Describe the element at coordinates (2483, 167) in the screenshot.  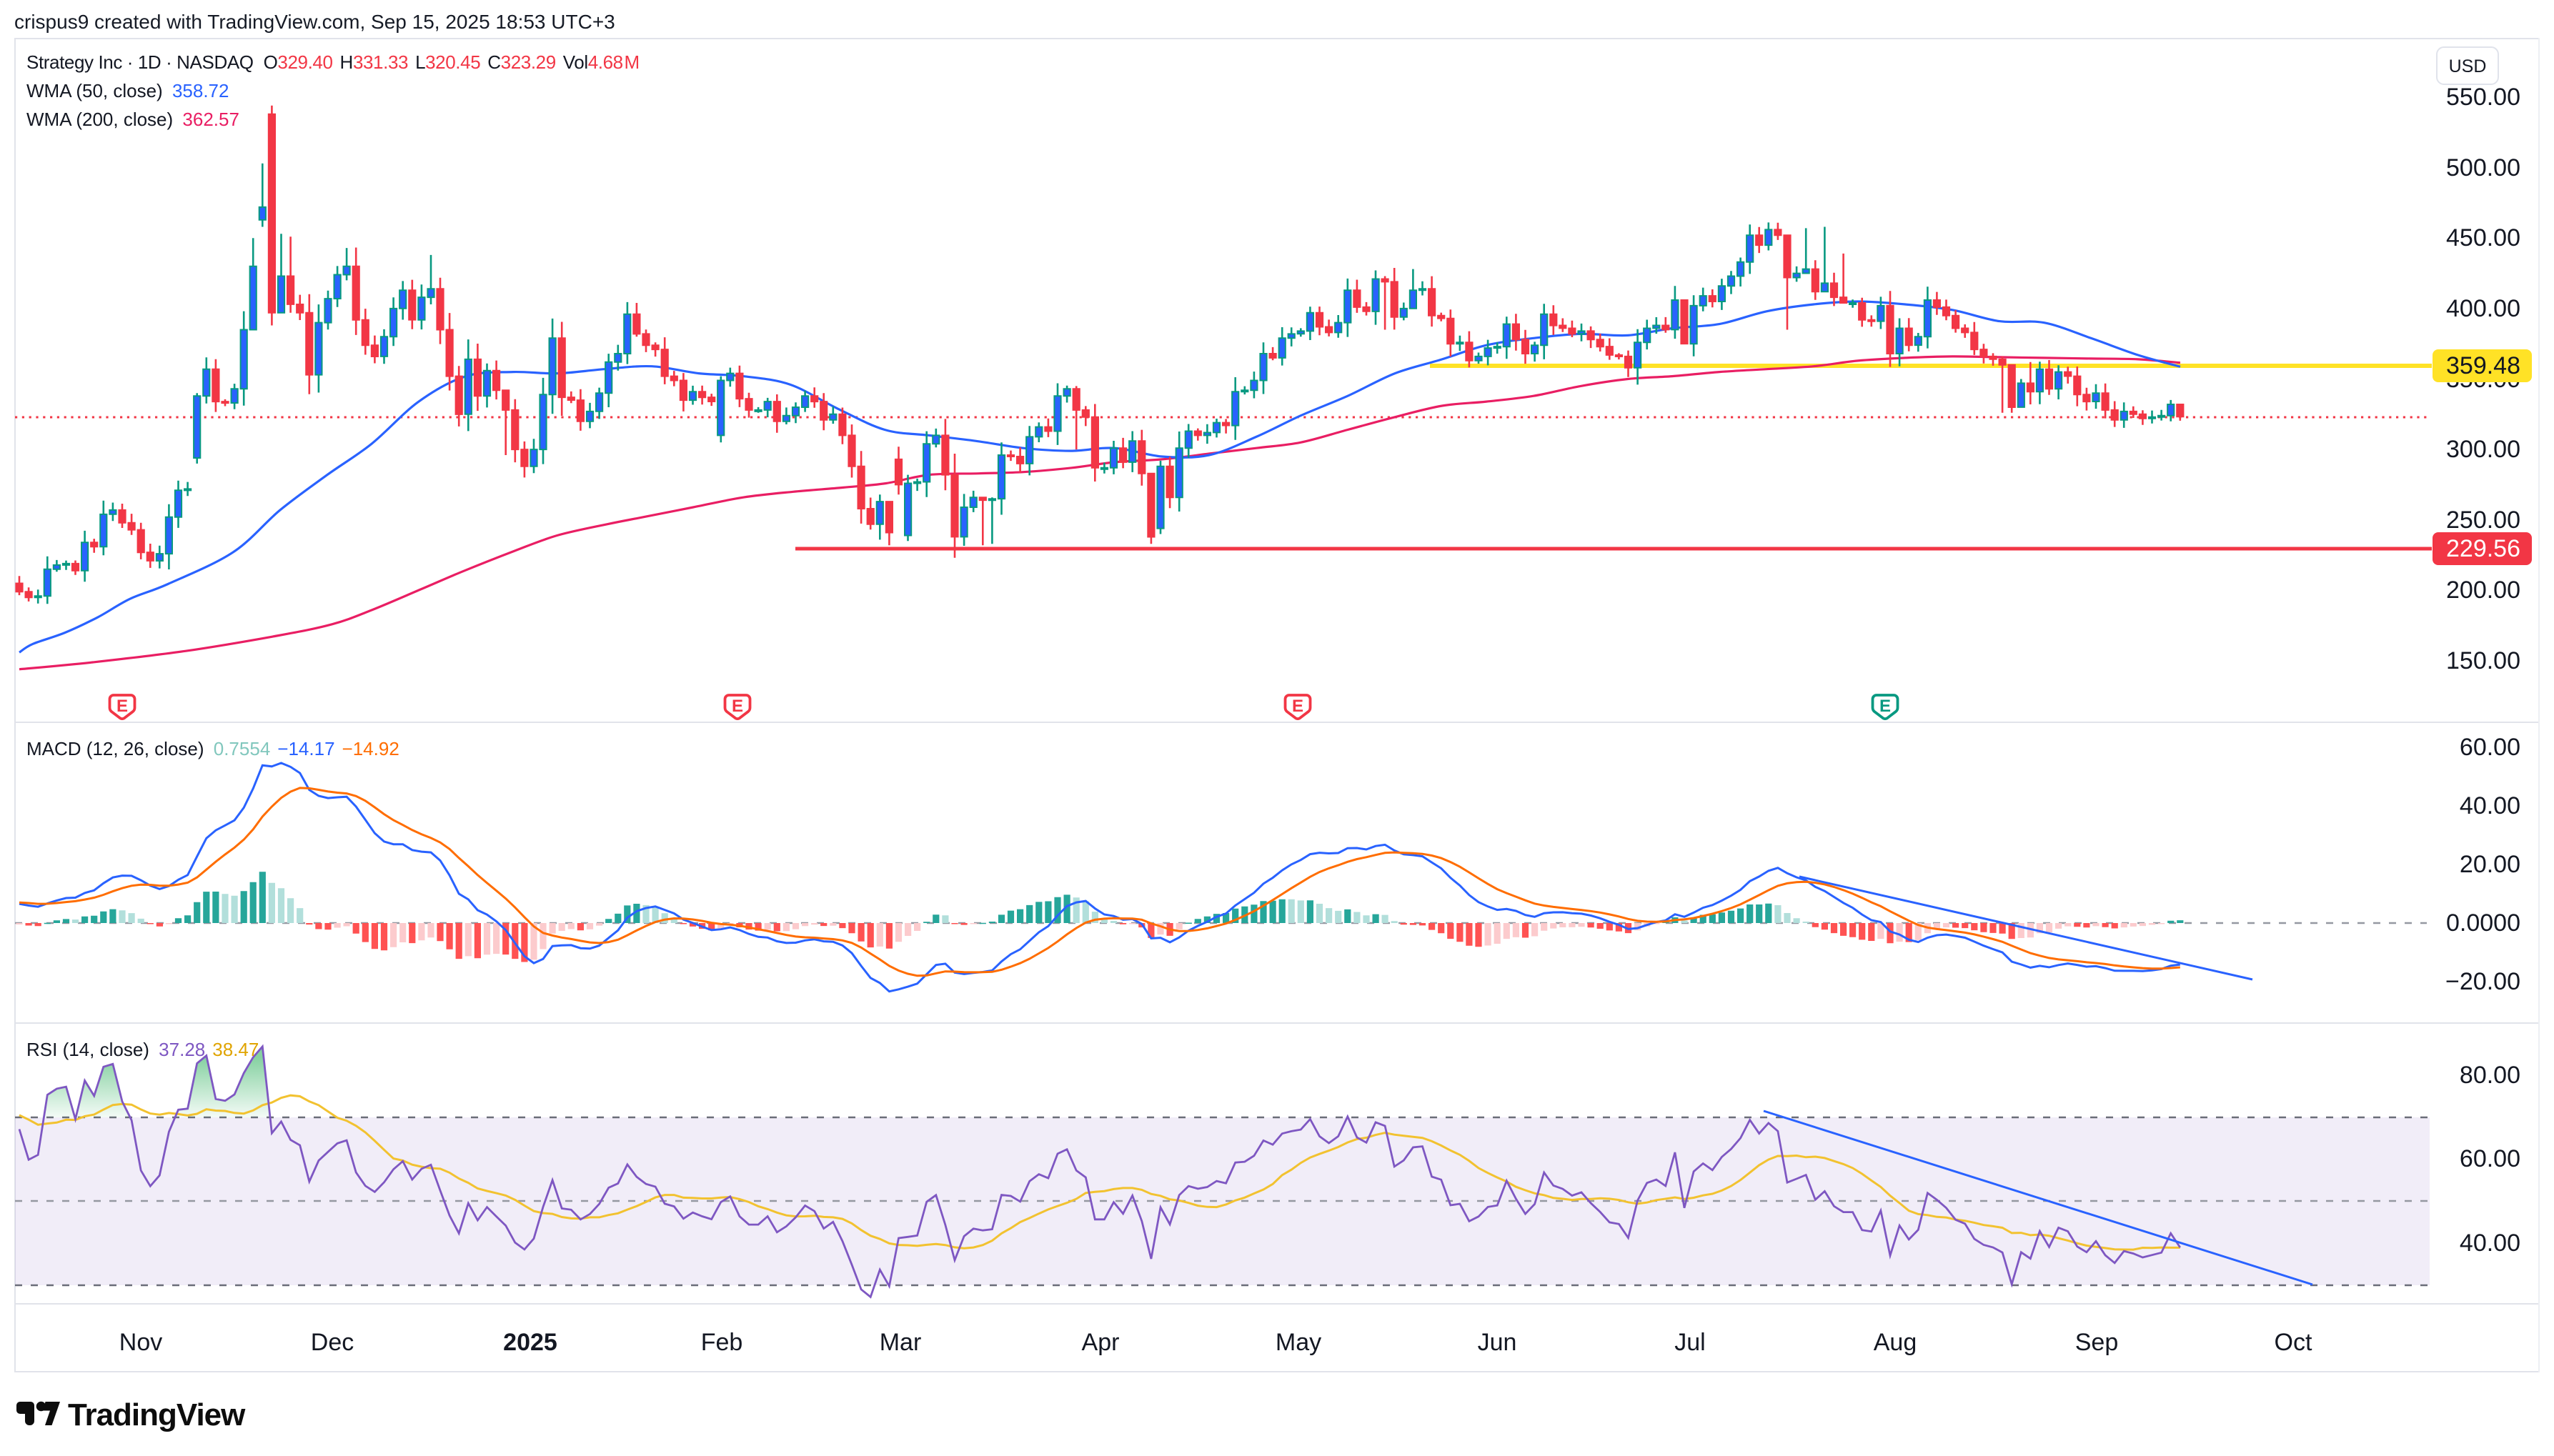
I see `svg-text: 500.00` at that location.